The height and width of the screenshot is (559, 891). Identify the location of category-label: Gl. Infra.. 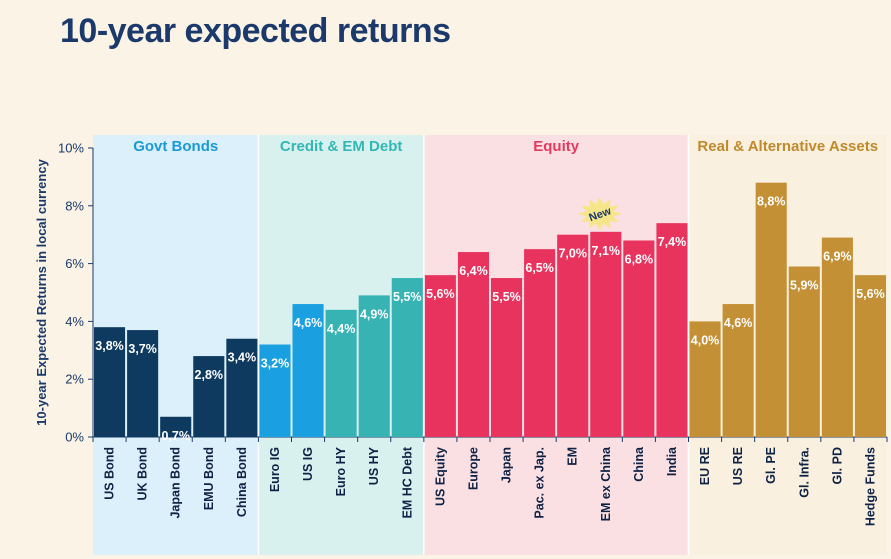
(804, 472).